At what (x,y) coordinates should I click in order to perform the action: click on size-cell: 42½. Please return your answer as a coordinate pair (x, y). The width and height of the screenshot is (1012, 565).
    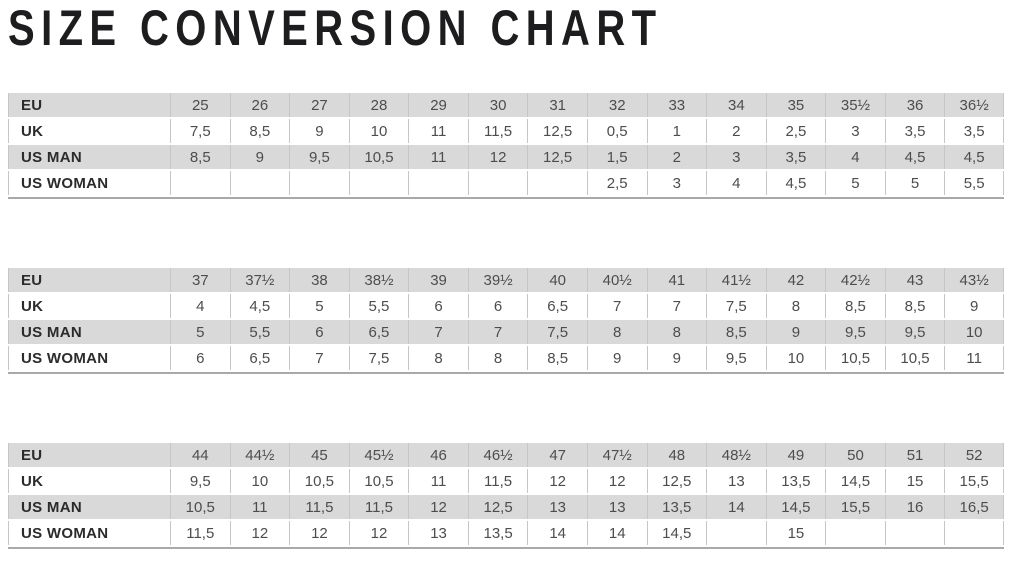
    Looking at the image, I should click on (855, 280).